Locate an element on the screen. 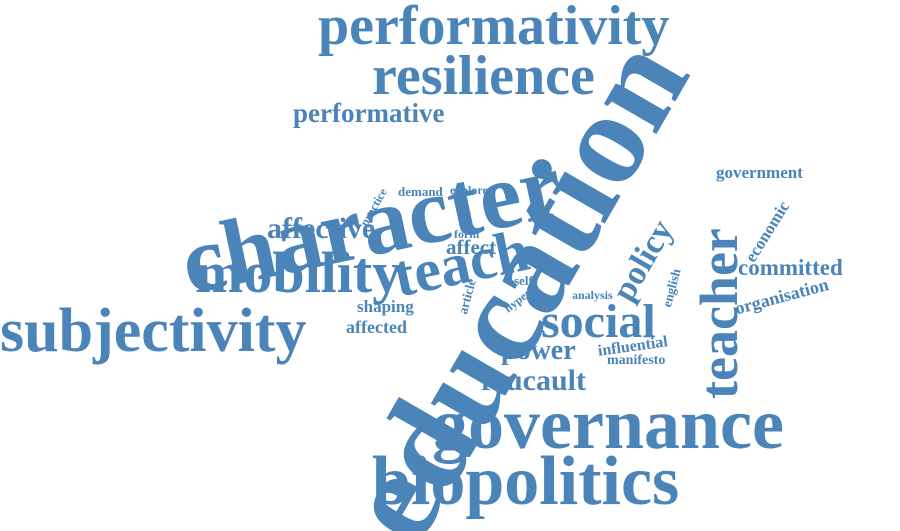 The height and width of the screenshot is (531, 900). word-subjectivity: subjectivity is located at coordinates (153, 331).